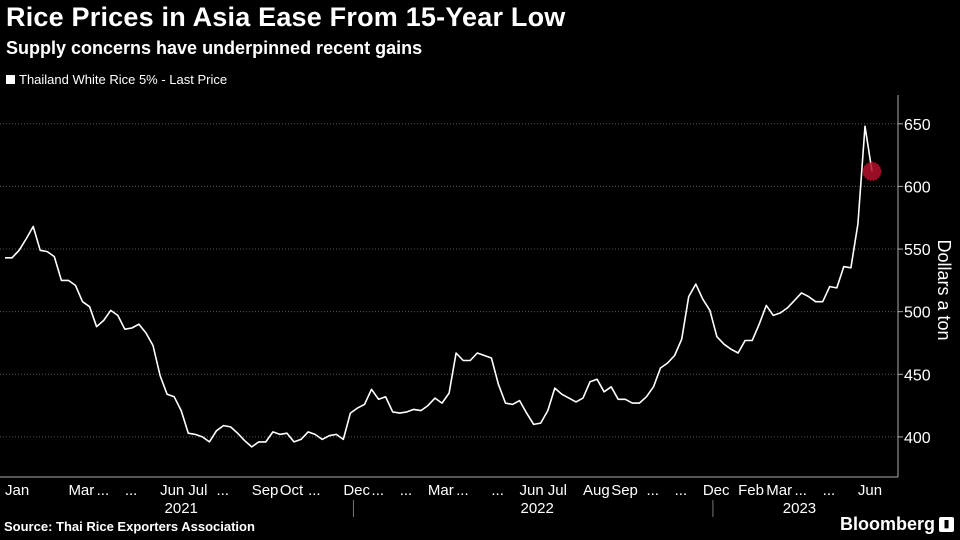 This screenshot has width=960, height=540. I want to click on x-tick-label: Oct, so click(292, 490).